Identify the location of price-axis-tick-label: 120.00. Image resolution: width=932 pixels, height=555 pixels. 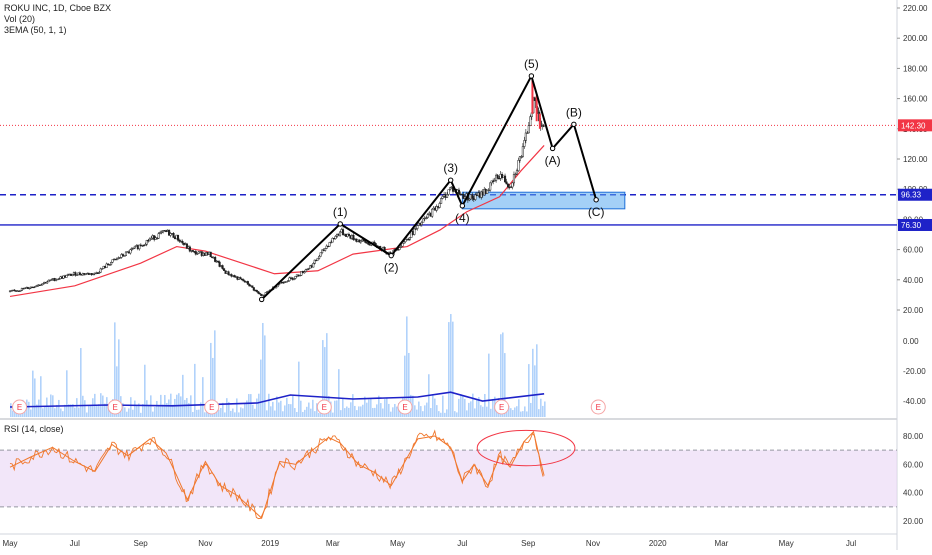
(915, 159).